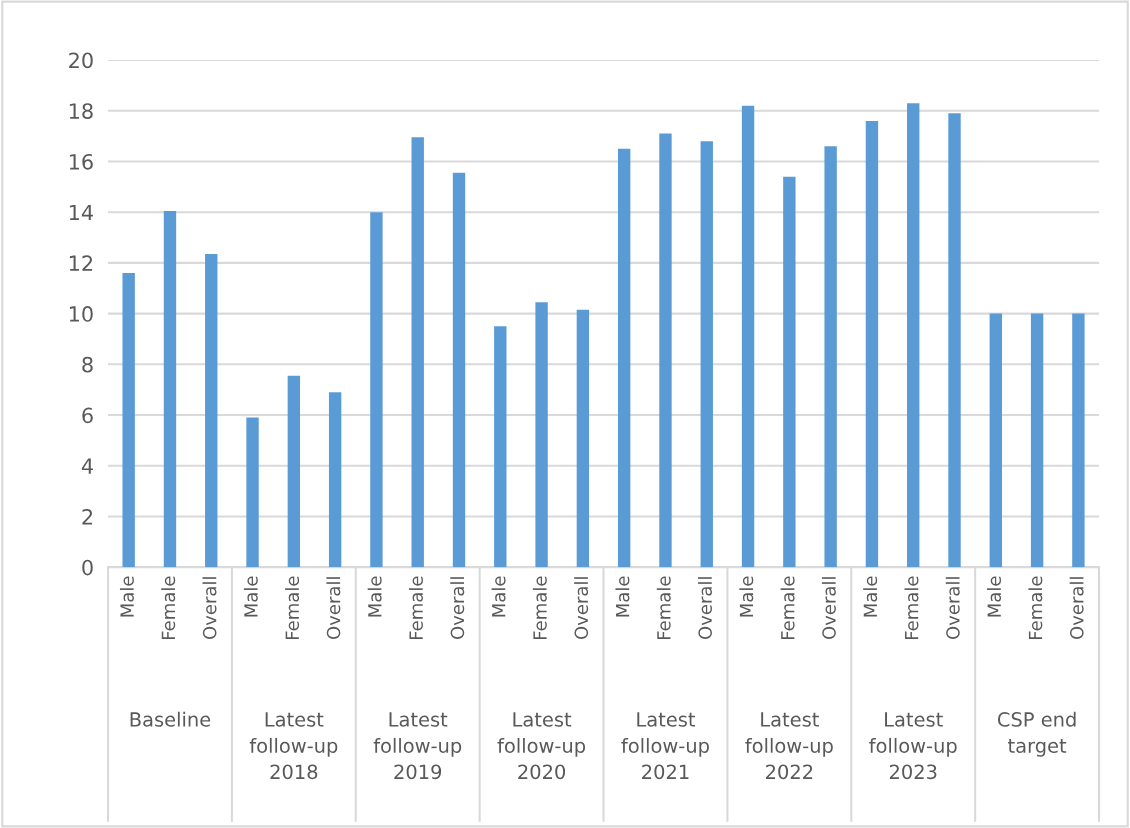  I want to click on text: Latest follow-up 2022, so click(789, 746).